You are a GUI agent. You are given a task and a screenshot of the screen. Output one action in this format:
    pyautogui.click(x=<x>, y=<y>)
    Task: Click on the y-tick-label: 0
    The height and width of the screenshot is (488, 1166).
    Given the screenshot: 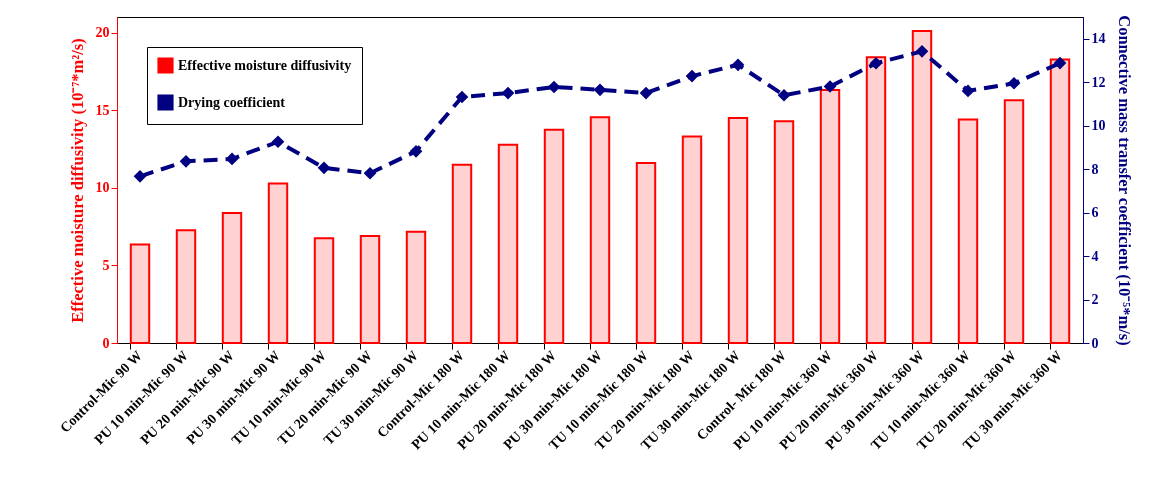 What is the action you would take?
    pyautogui.click(x=106, y=343)
    